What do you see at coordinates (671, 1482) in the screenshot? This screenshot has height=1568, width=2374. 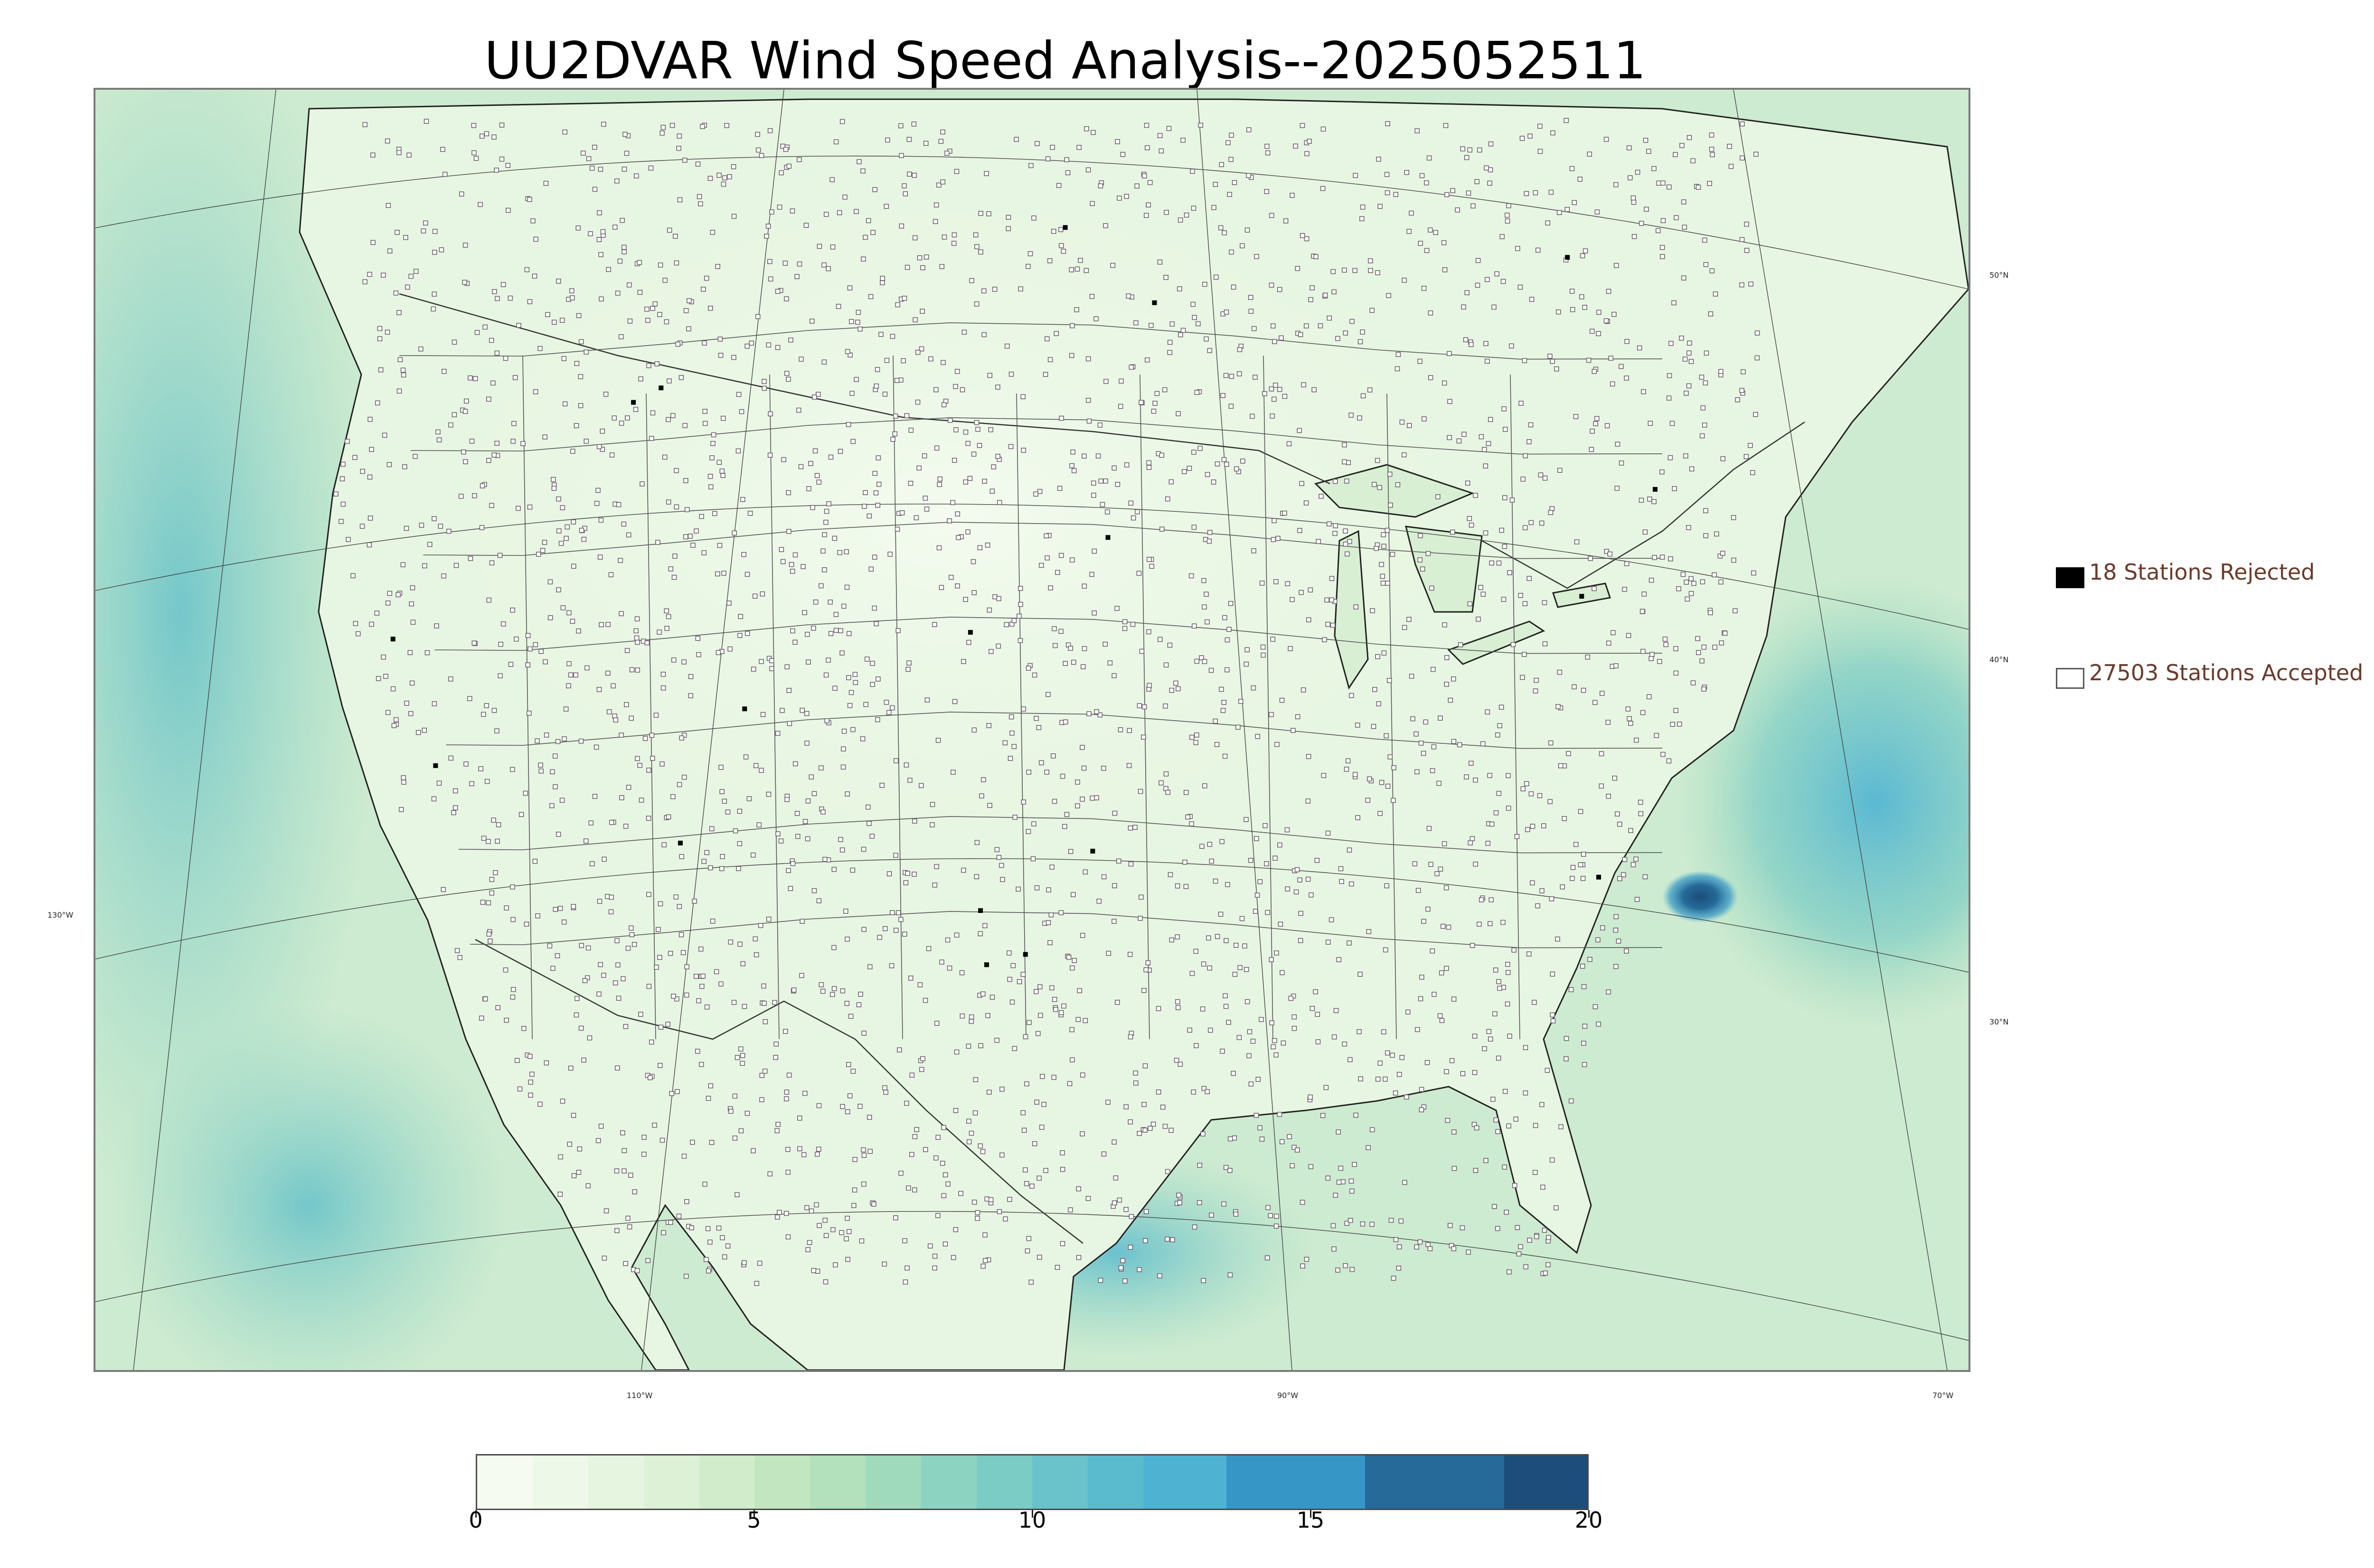 I see `colorbar-bin` at bounding box center [671, 1482].